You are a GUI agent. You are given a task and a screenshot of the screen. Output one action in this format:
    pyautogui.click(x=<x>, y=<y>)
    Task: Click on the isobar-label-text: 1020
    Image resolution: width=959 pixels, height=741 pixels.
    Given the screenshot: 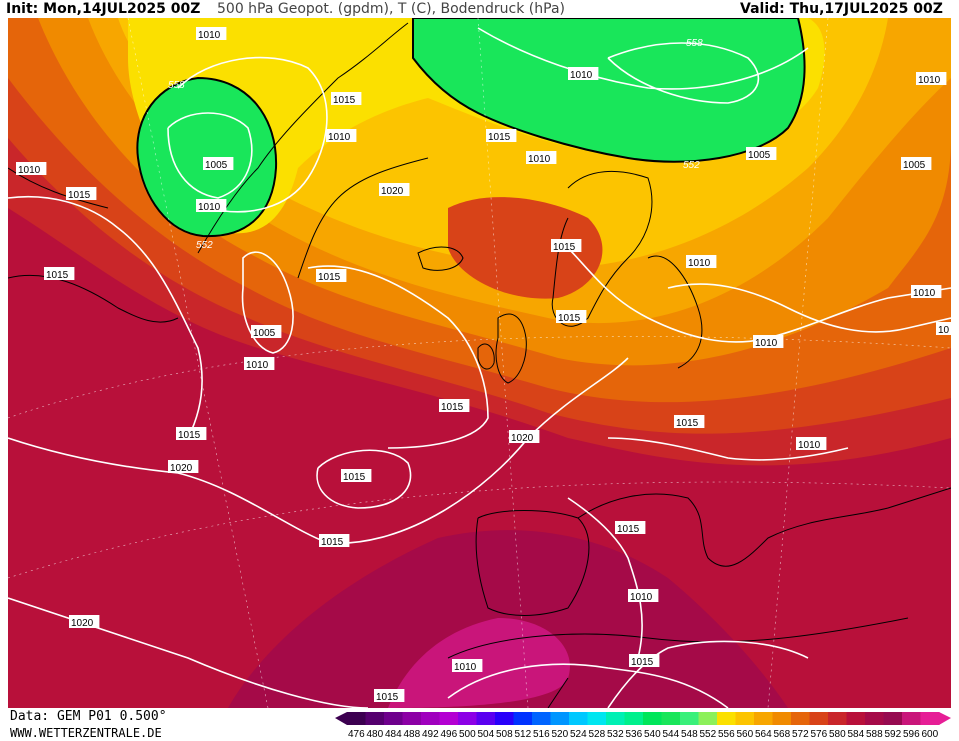 What is the action you would take?
    pyautogui.click(x=82, y=623)
    